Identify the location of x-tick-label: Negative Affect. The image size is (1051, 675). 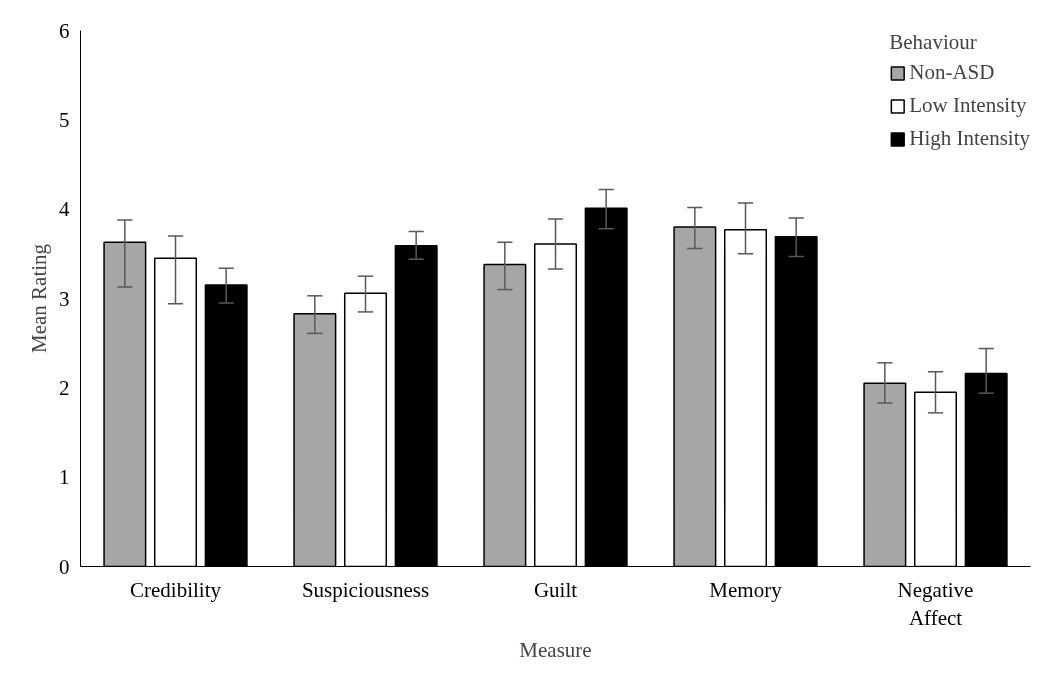
(935, 604).